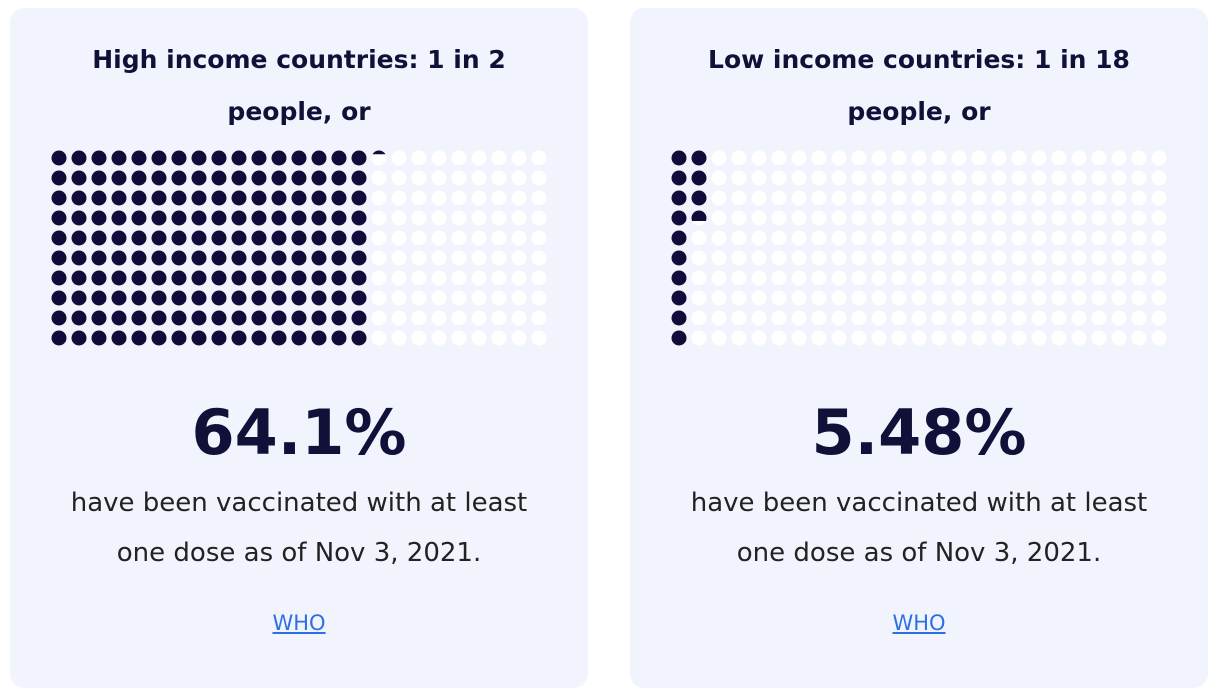  I want to click on waffle-chart, so click(299, 248).